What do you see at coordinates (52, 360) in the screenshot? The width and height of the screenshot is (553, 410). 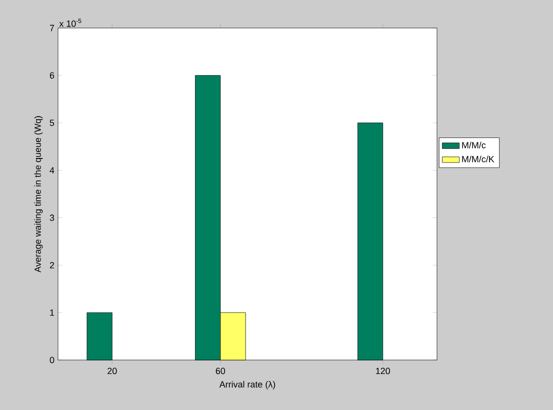 I see `y-tick-label: 0` at bounding box center [52, 360].